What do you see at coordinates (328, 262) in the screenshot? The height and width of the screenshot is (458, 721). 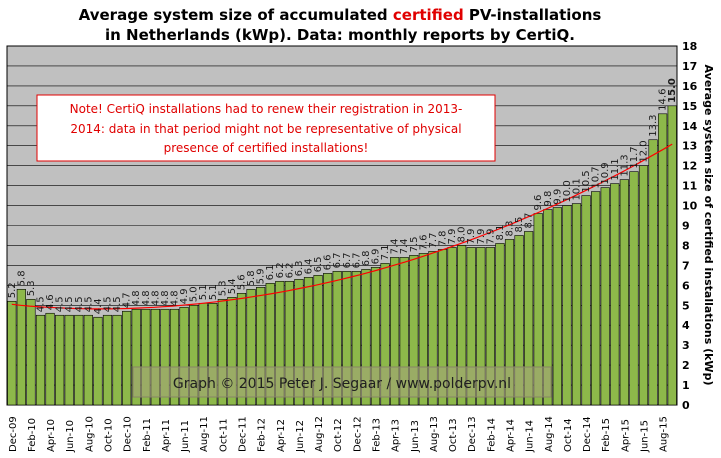 I see `data-label: 6.6` at bounding box center [328, 262].